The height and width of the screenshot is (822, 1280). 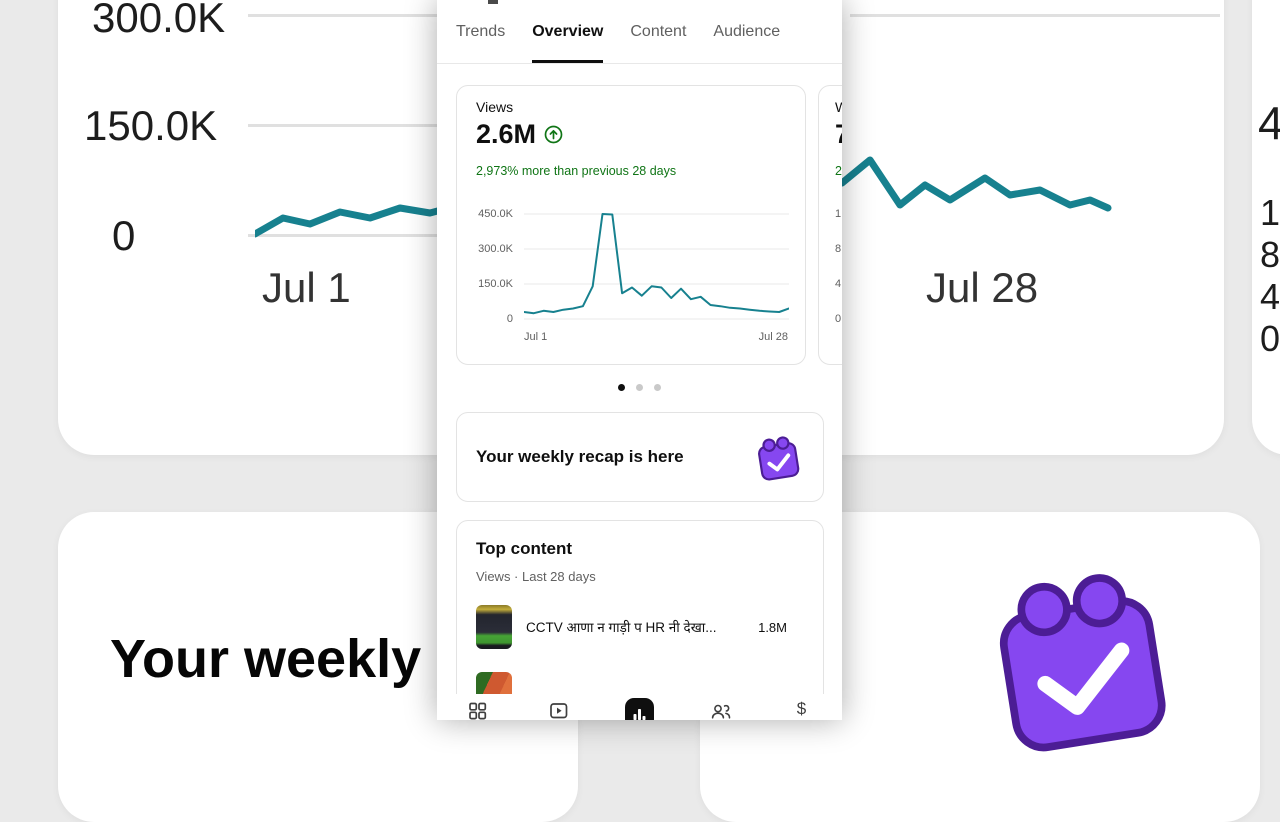 I want to click on metric-value-fragment: 7, so click(x=838, y=134).